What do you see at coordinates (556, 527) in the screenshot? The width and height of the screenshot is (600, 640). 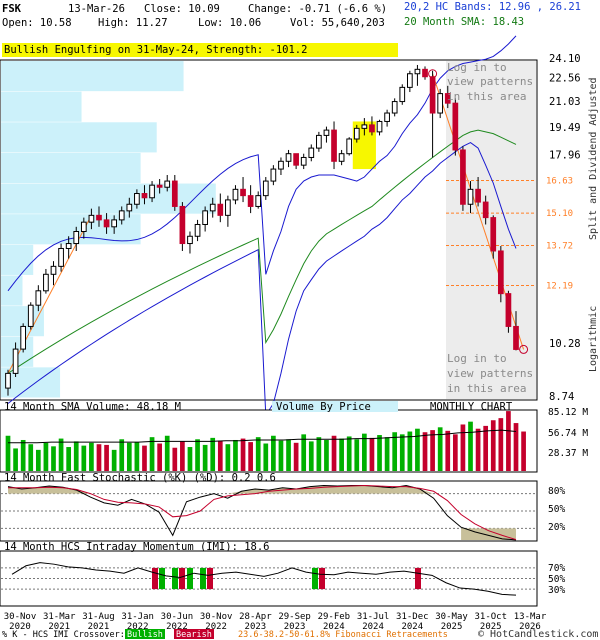 I see `sto-tick-20: 20%` at bounding box center [556, 527].